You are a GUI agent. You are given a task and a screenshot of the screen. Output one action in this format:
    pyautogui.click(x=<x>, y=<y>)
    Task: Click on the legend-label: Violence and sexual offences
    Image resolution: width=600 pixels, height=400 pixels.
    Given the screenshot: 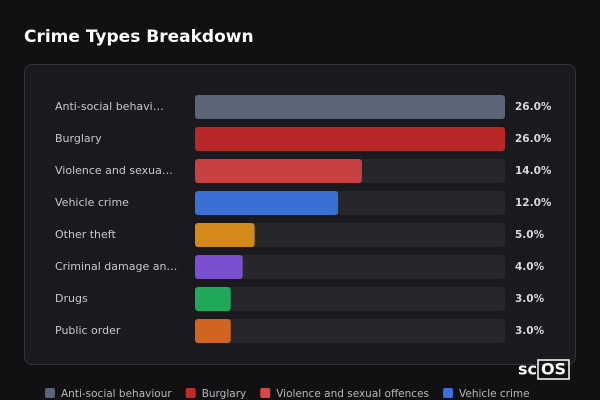 What is the action you would take?
    pyautogui.click(x=352, y=394)
    